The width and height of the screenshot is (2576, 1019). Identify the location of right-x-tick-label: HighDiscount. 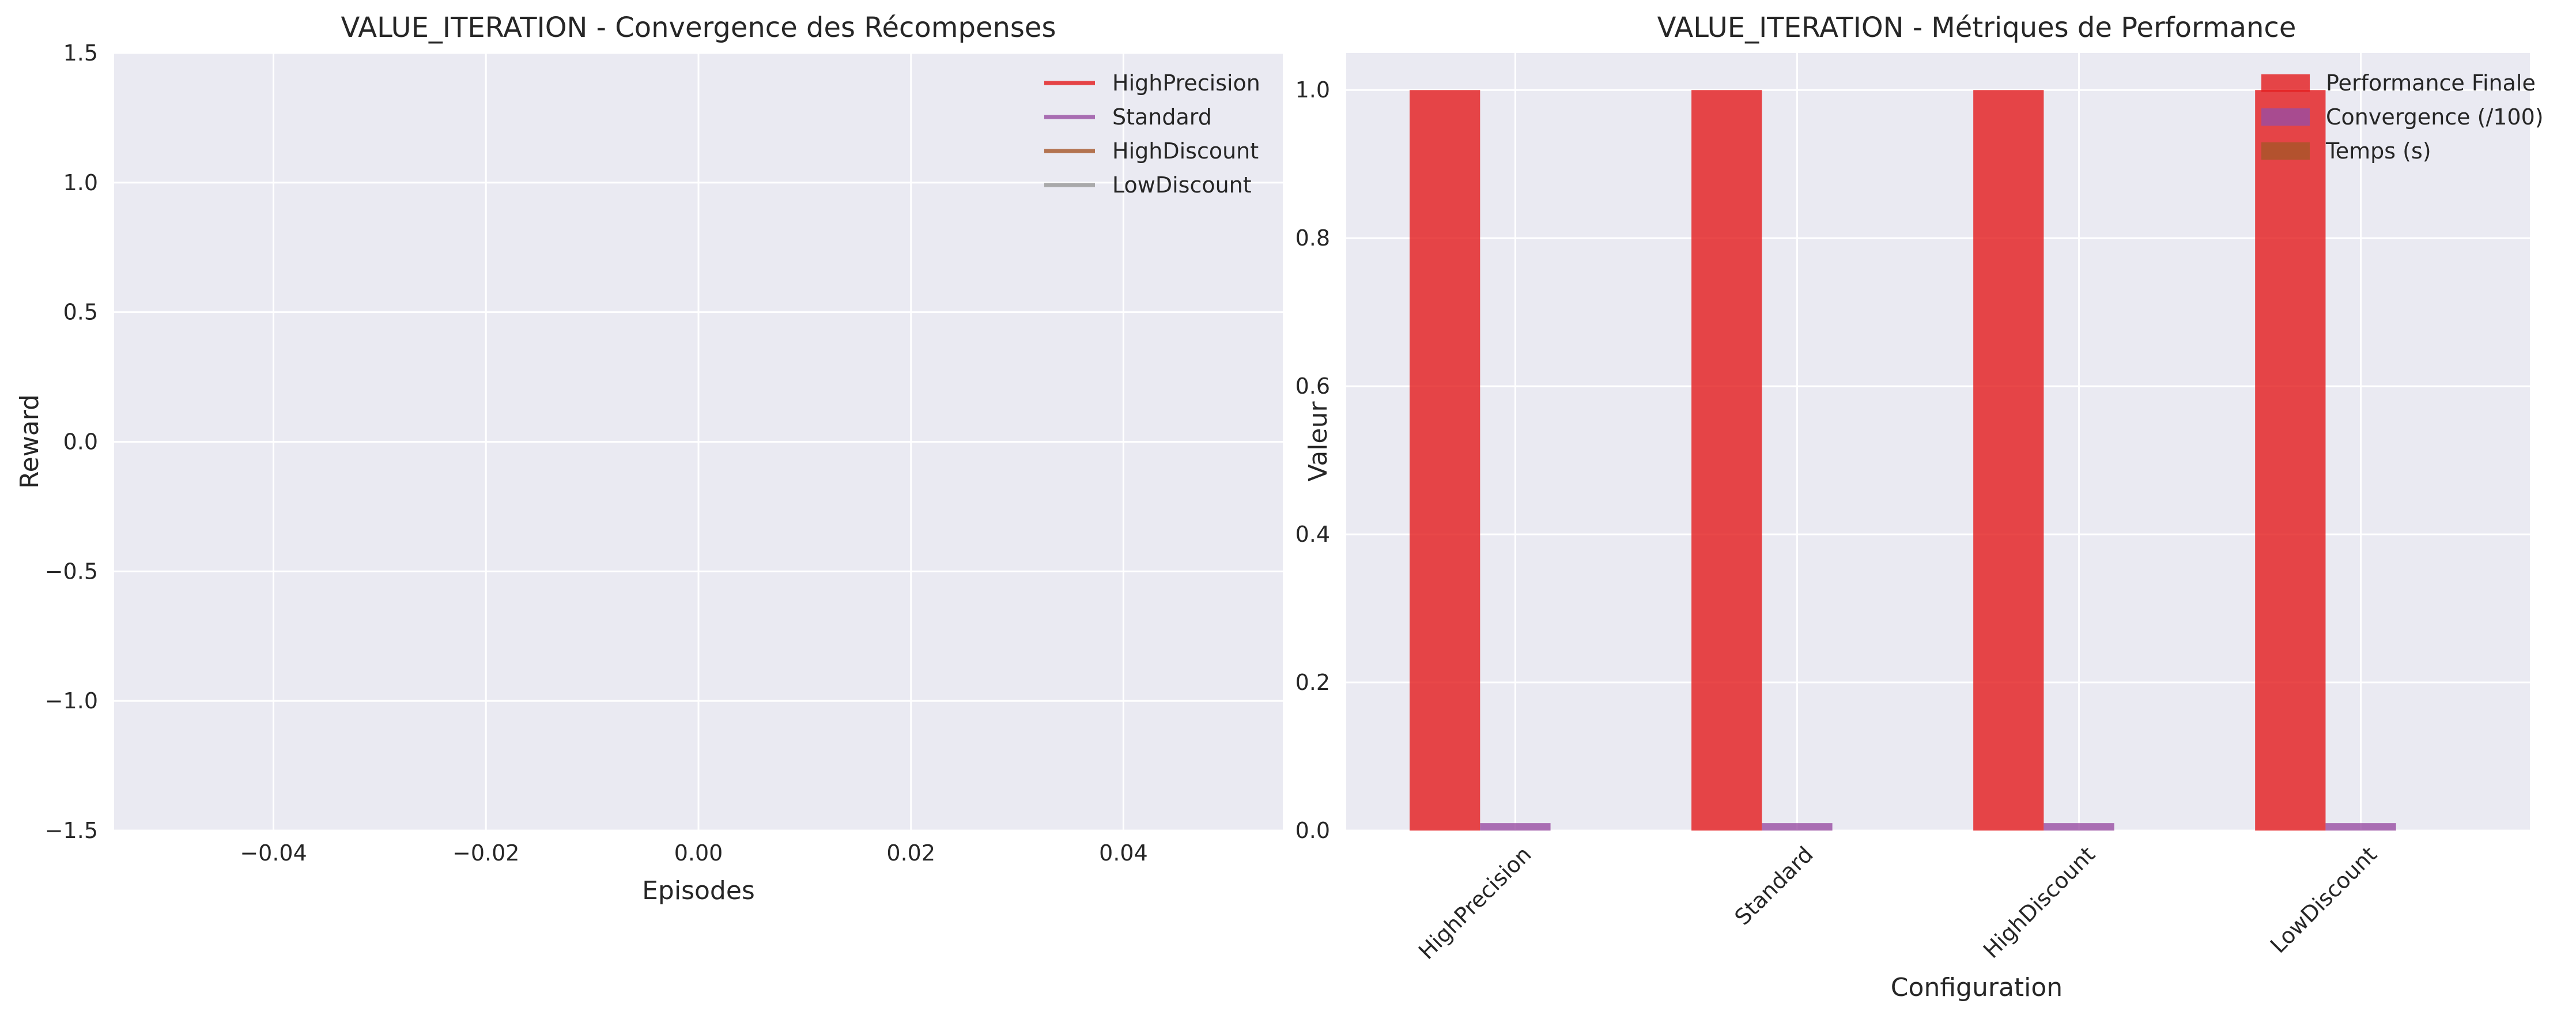
(2039, 902).